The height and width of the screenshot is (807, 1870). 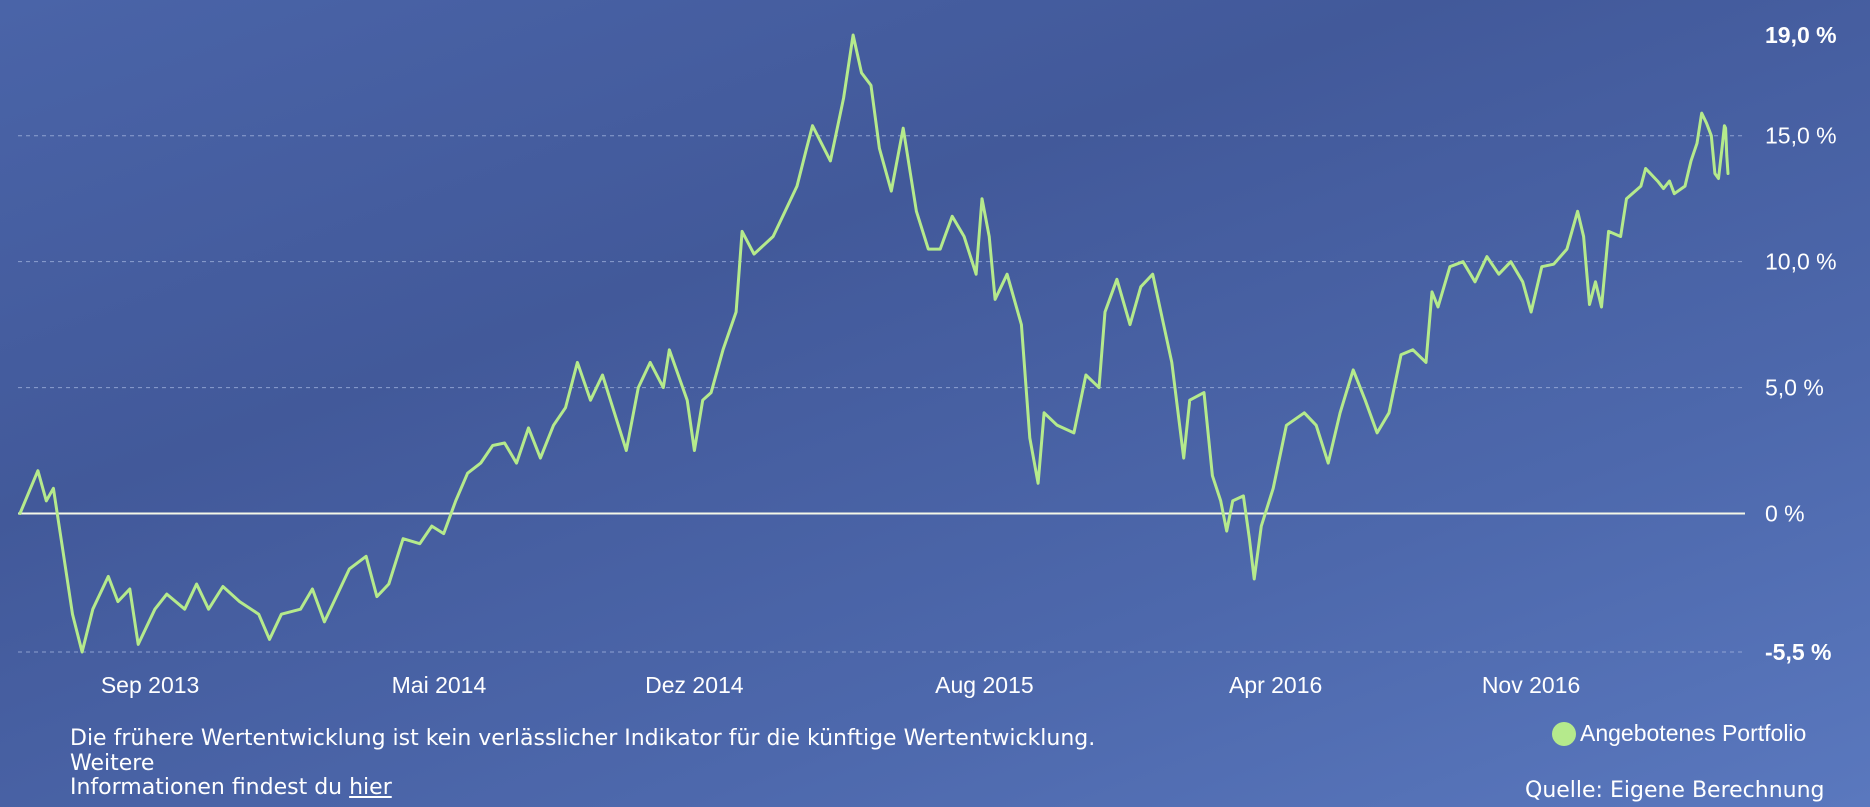 What do you see at coordinates (595, 787) in the screenshot?
I see `disclaimer-text-line2: Informationen findest du hier` at bounding box center [595, 787].